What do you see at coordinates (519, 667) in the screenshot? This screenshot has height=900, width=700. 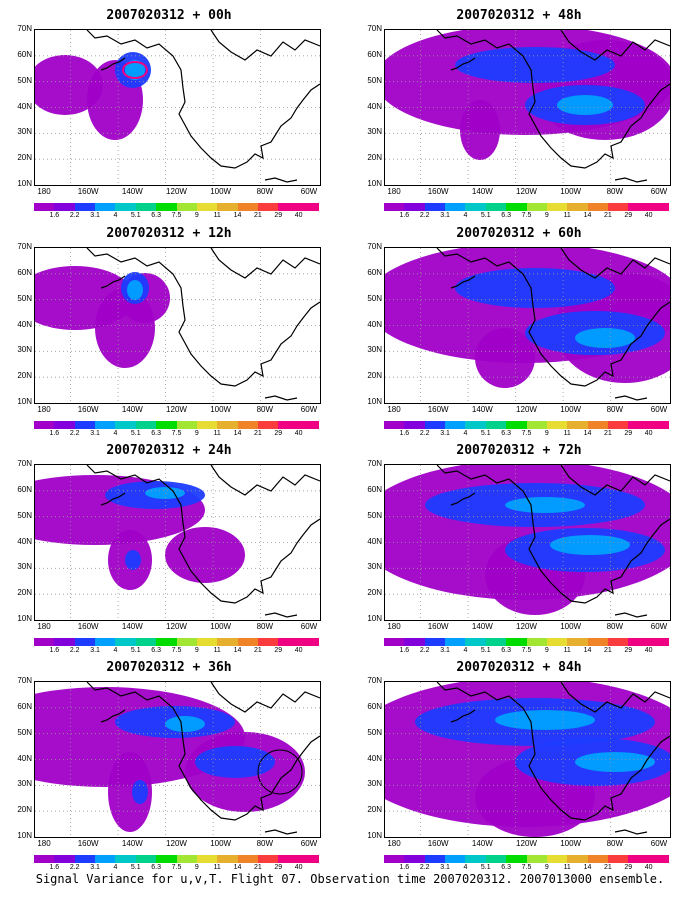 I see `panel-title: 2007020312 + 84h` at bounding box center [519, 667].